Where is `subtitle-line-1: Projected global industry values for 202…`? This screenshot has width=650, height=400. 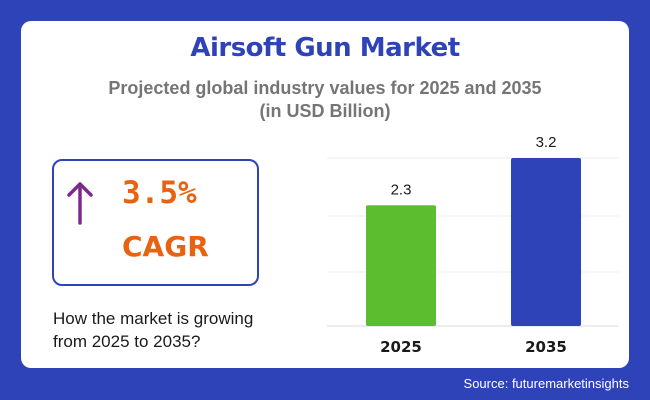
subtitle-line-1: Projected global industry values for 202… is located at coordinates (325, 88).